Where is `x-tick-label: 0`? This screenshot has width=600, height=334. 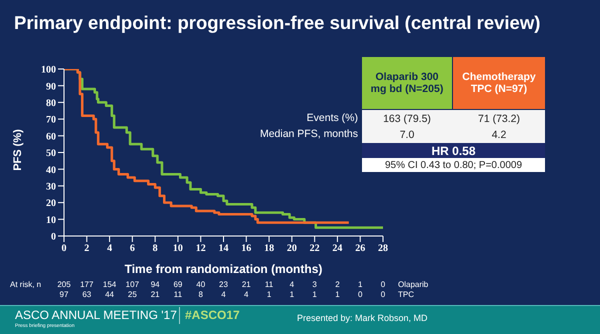
x-tick-label: 0 is located at coordinates (64, 248).